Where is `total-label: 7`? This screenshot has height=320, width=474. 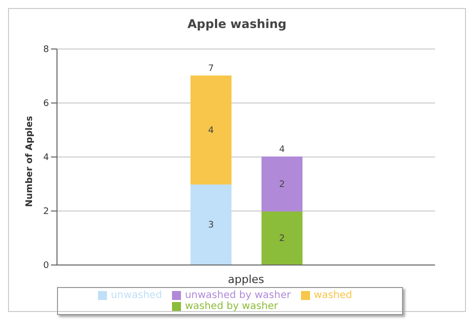
total-label: 7 is located at coordinates (211, 69).